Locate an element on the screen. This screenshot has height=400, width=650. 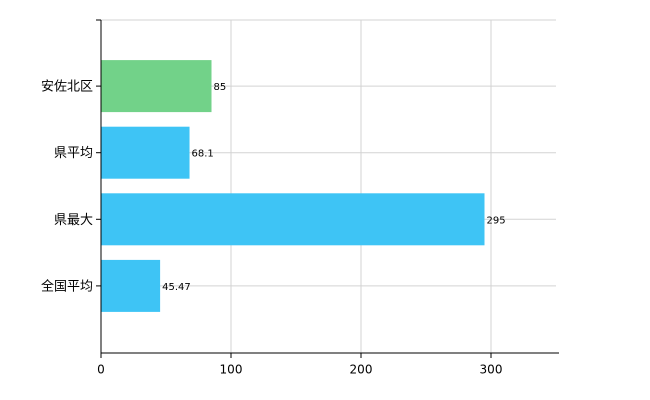
value-label: 295 is located at coordinates (496, 220).